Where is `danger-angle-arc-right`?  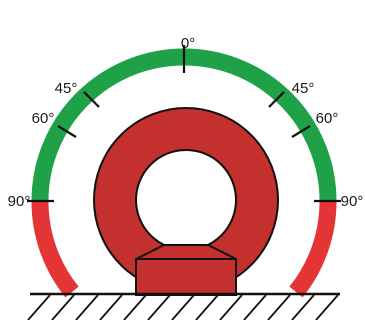 danger-angle-arc-right is located at coordinates (313, 249).